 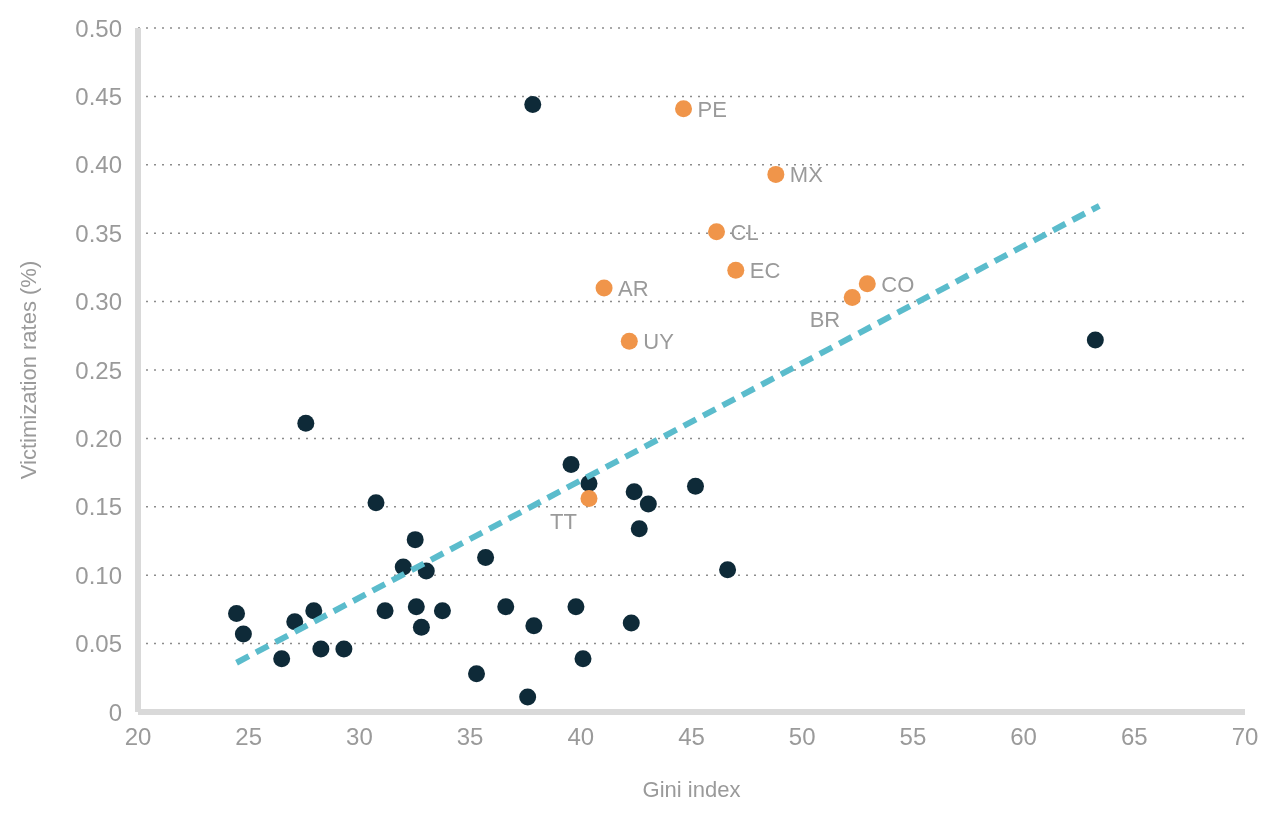 What do you see at coordinates (581, 737) in the screenshot?
I see `x-tick-label: 40` at bounding box center [581, 737].